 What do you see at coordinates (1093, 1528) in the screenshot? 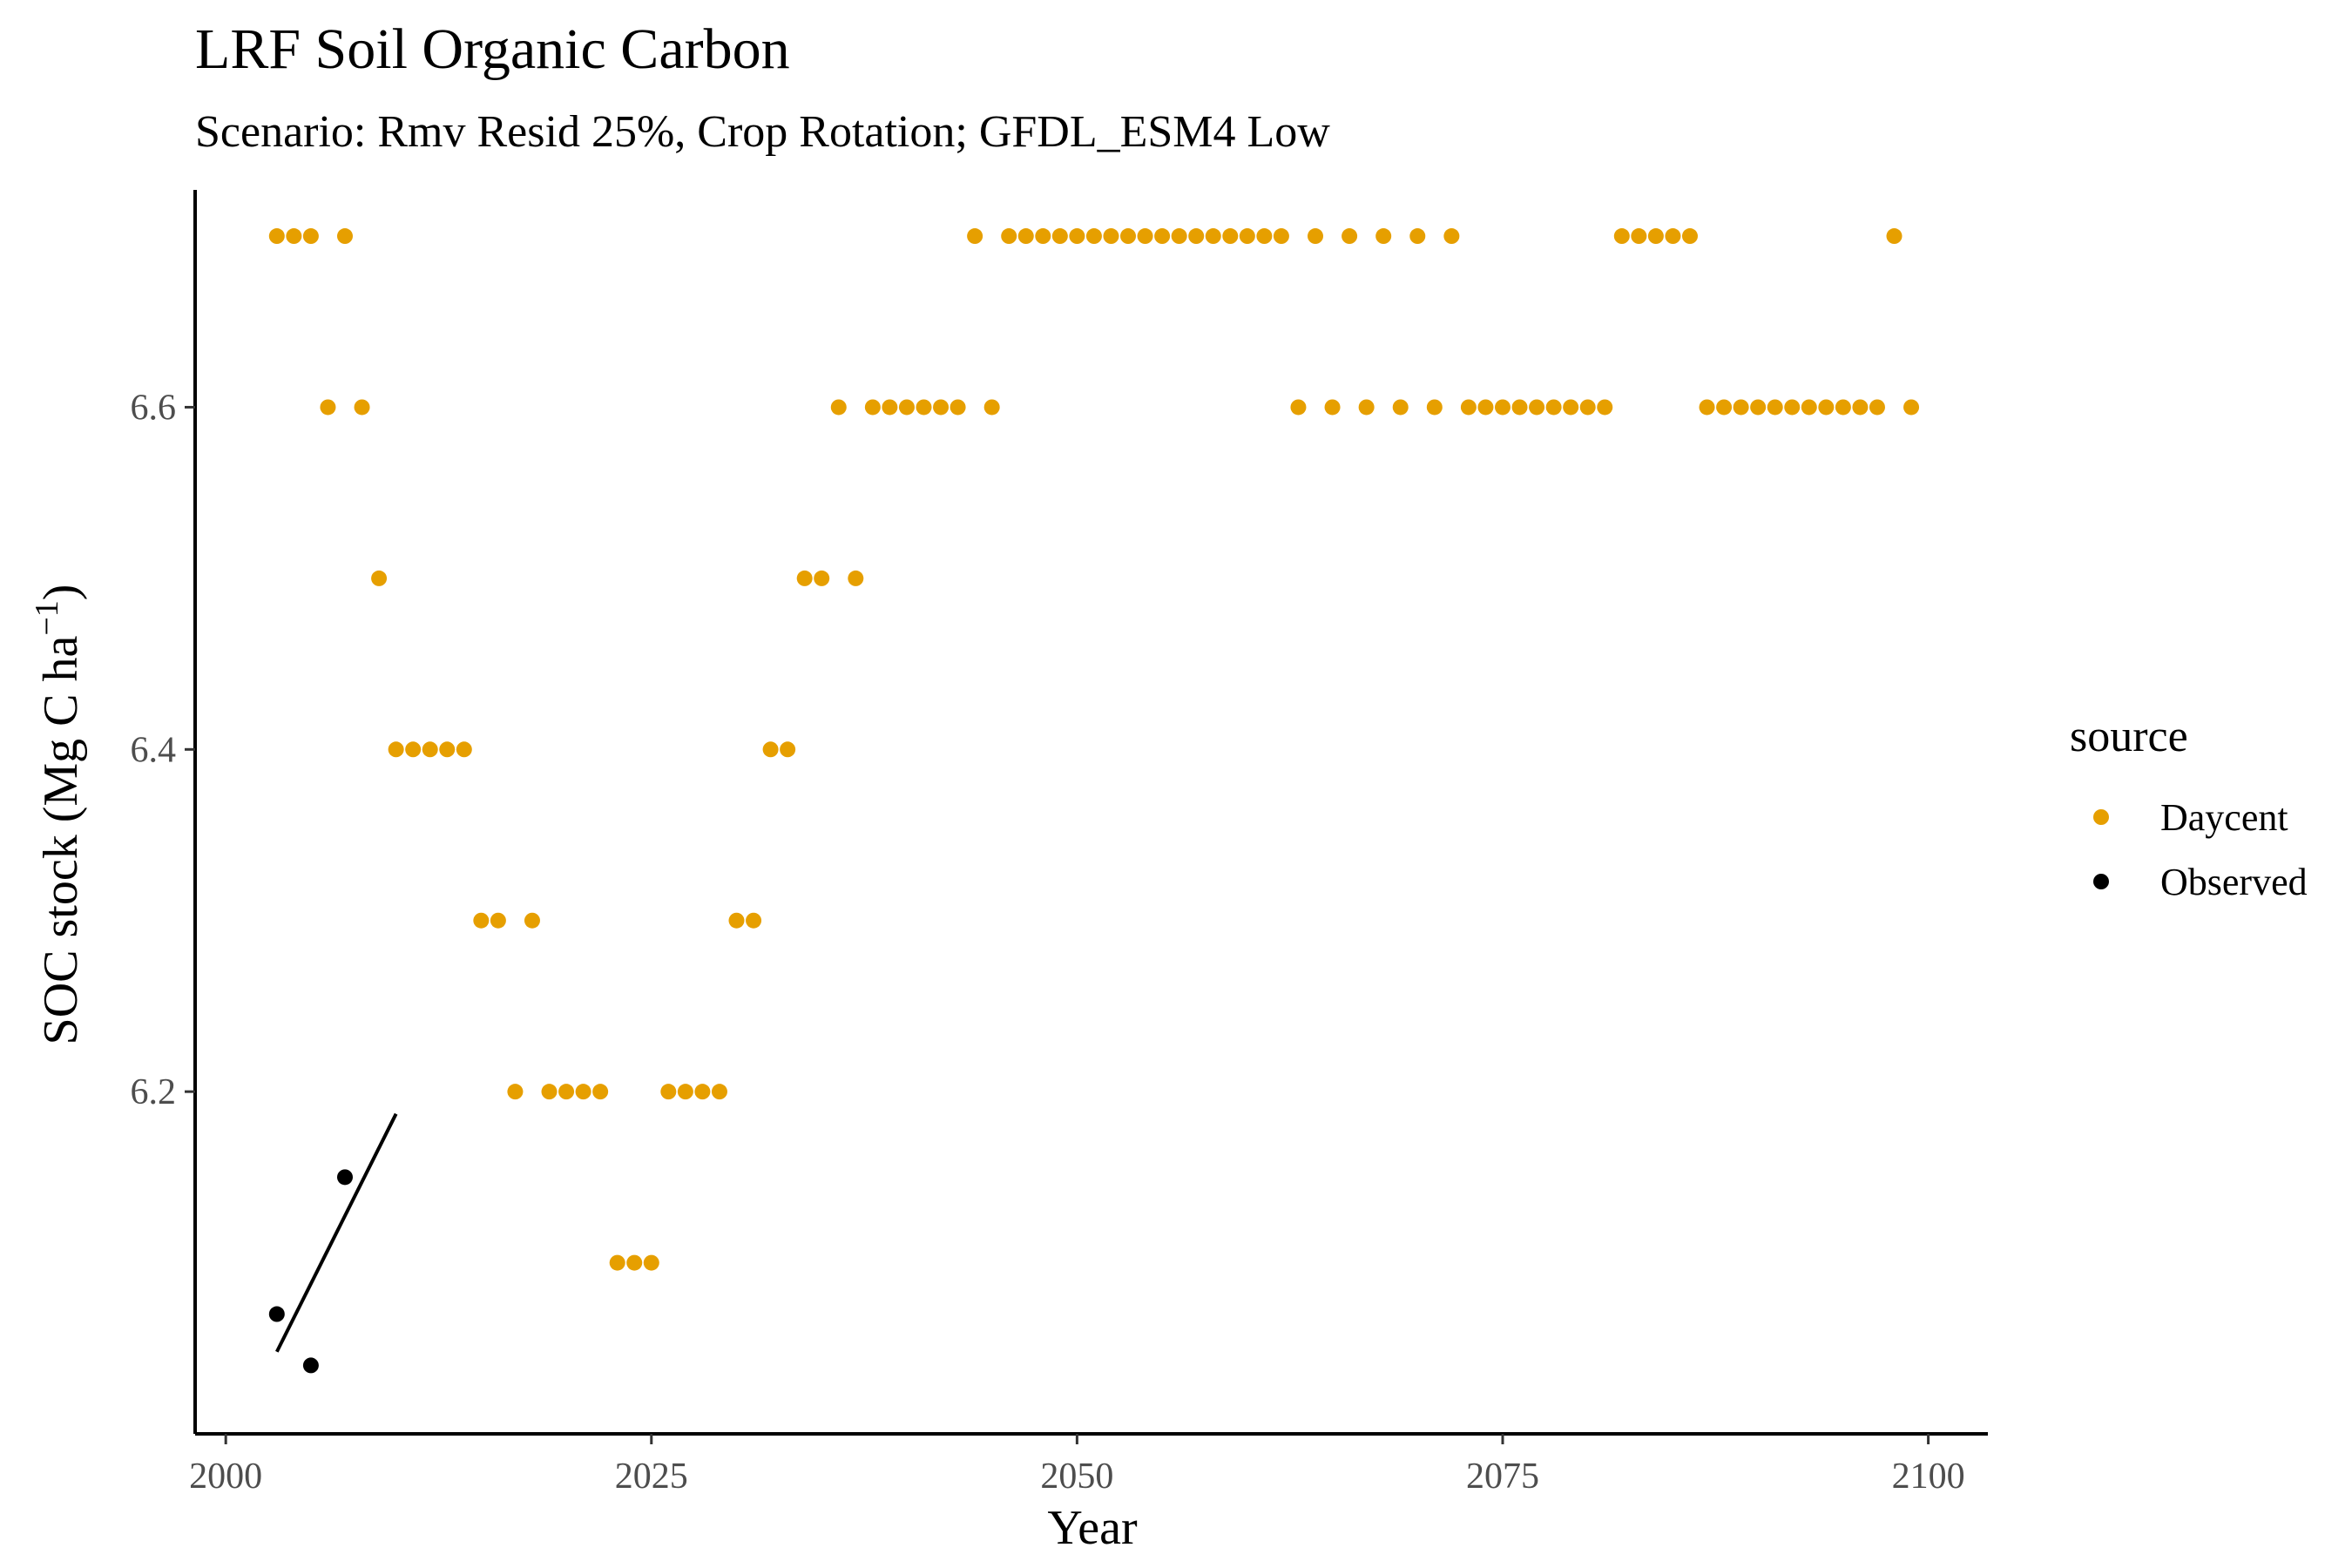
I see `x-axis-title: Year` at bounding box center [1093, 1528].